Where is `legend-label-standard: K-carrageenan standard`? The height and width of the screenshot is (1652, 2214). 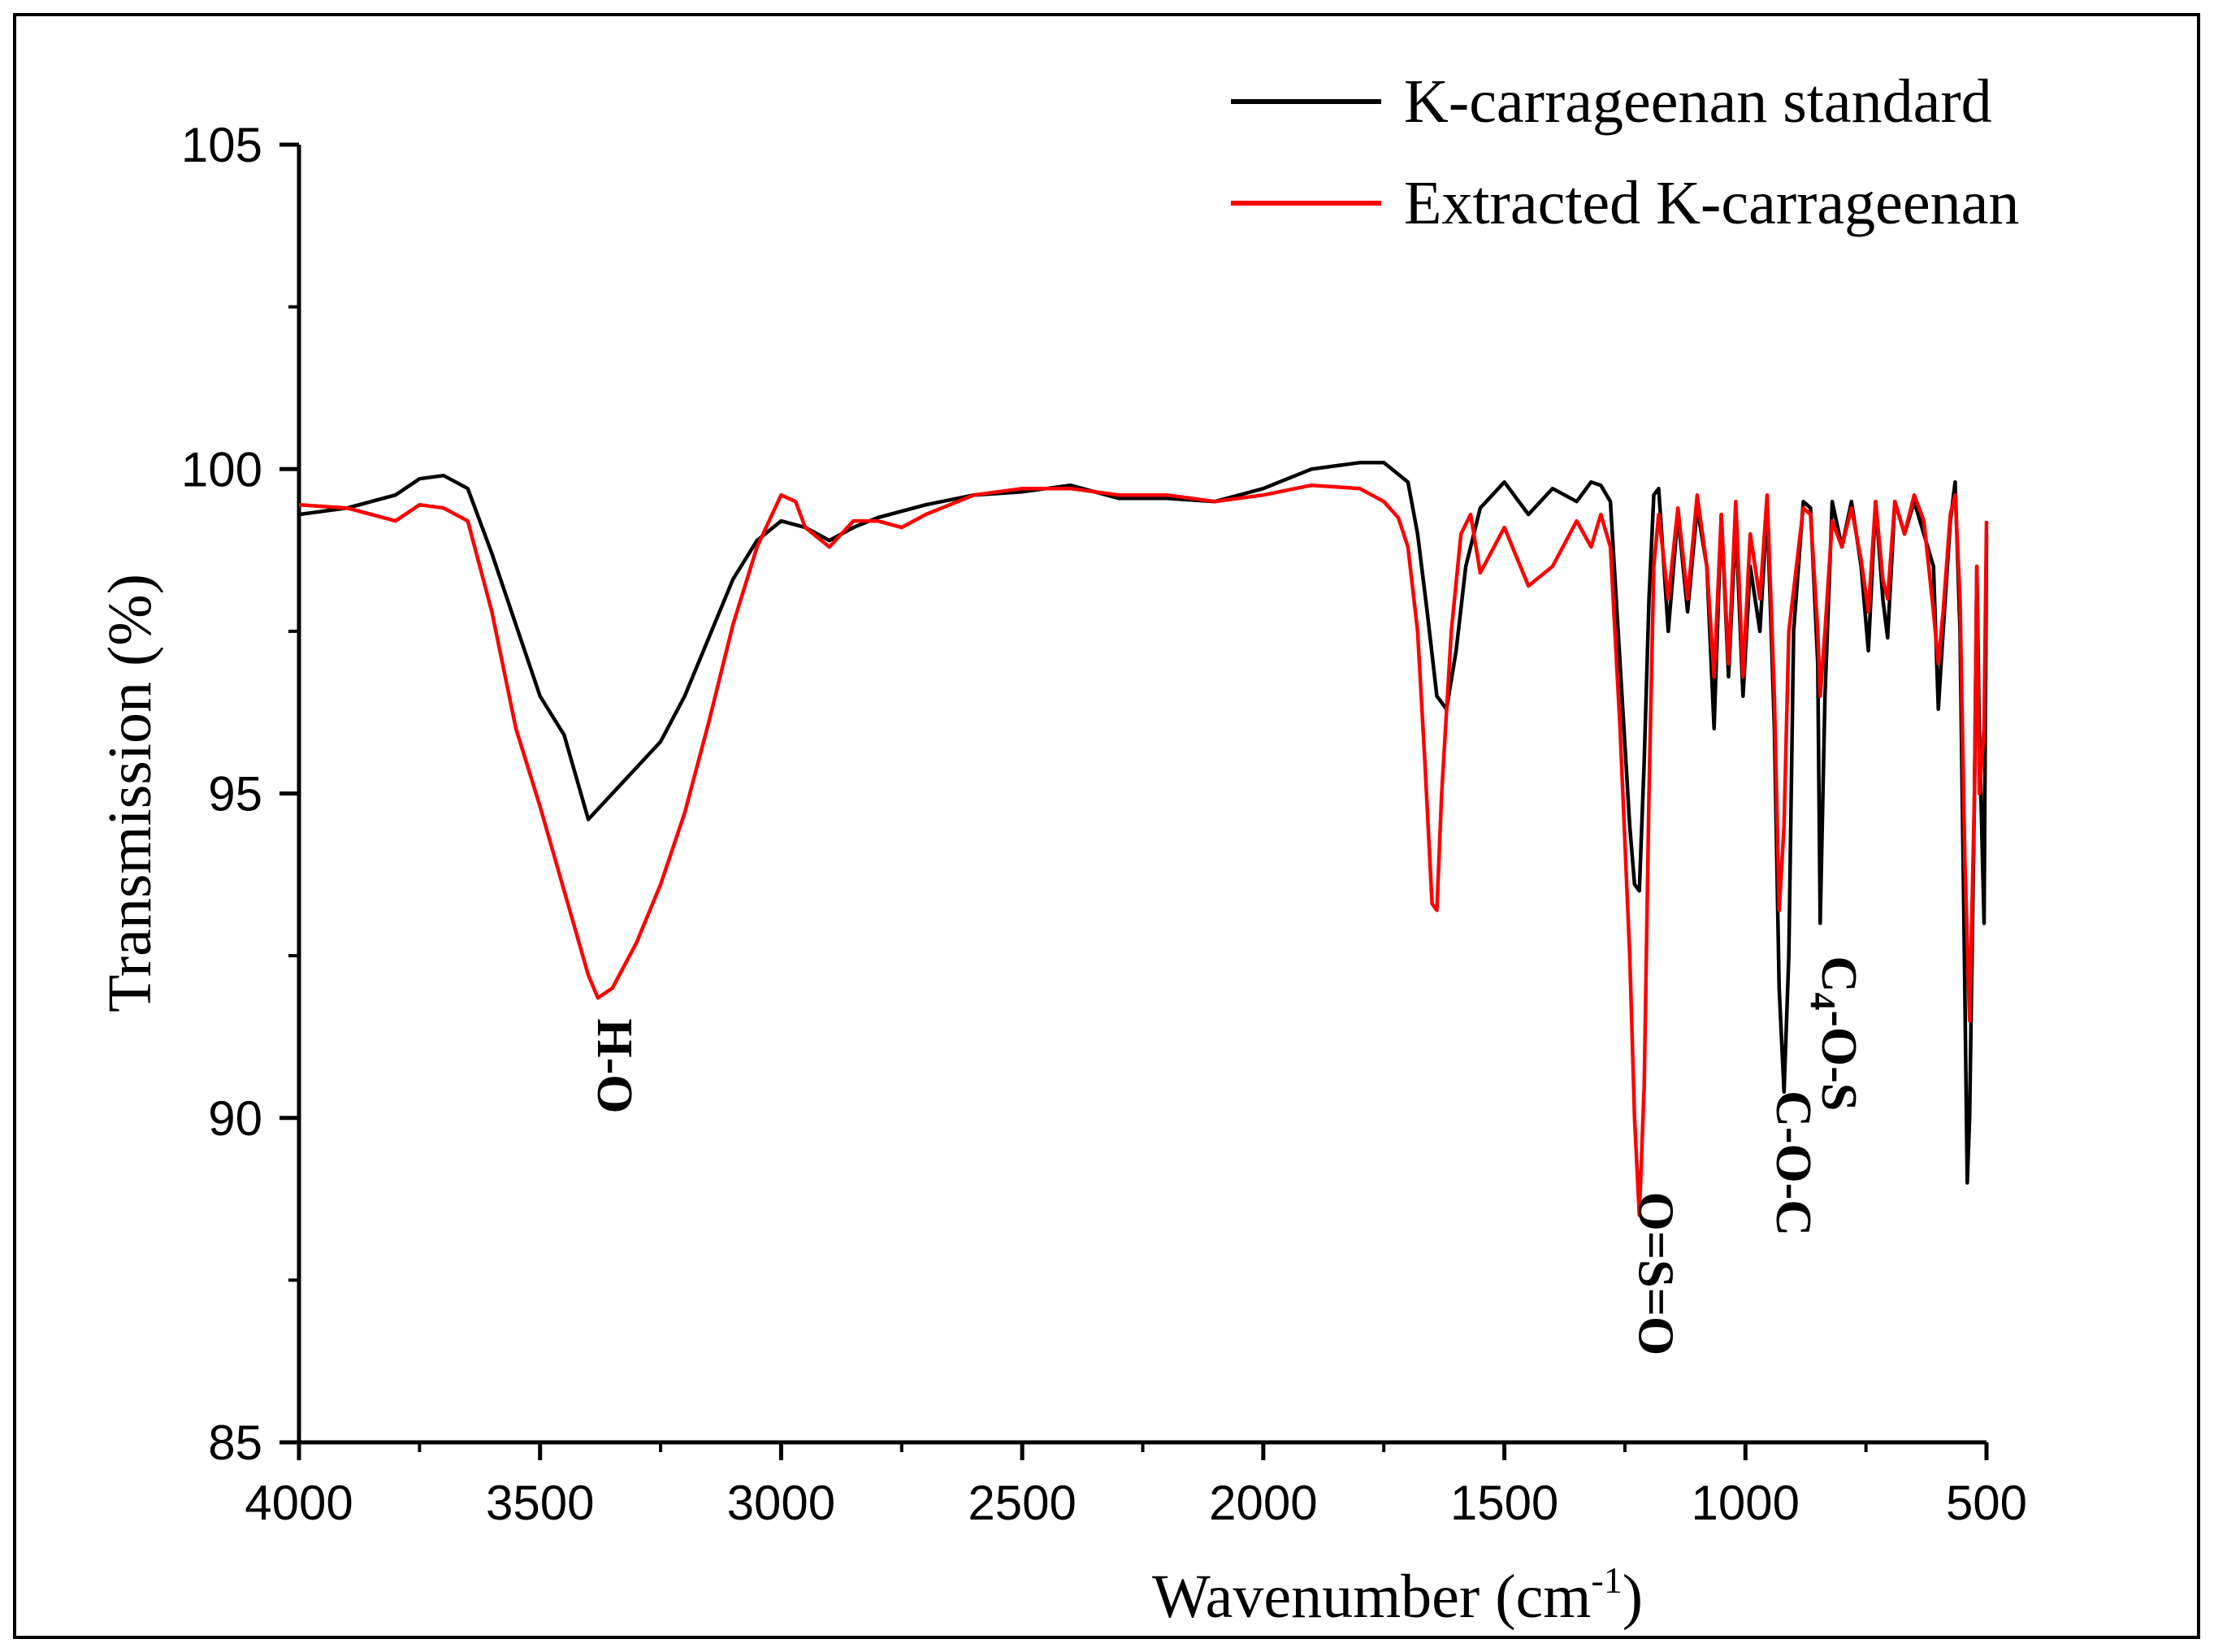 legend-label-standard: K-carrageenan standard is located at coordinates (1698, 102).